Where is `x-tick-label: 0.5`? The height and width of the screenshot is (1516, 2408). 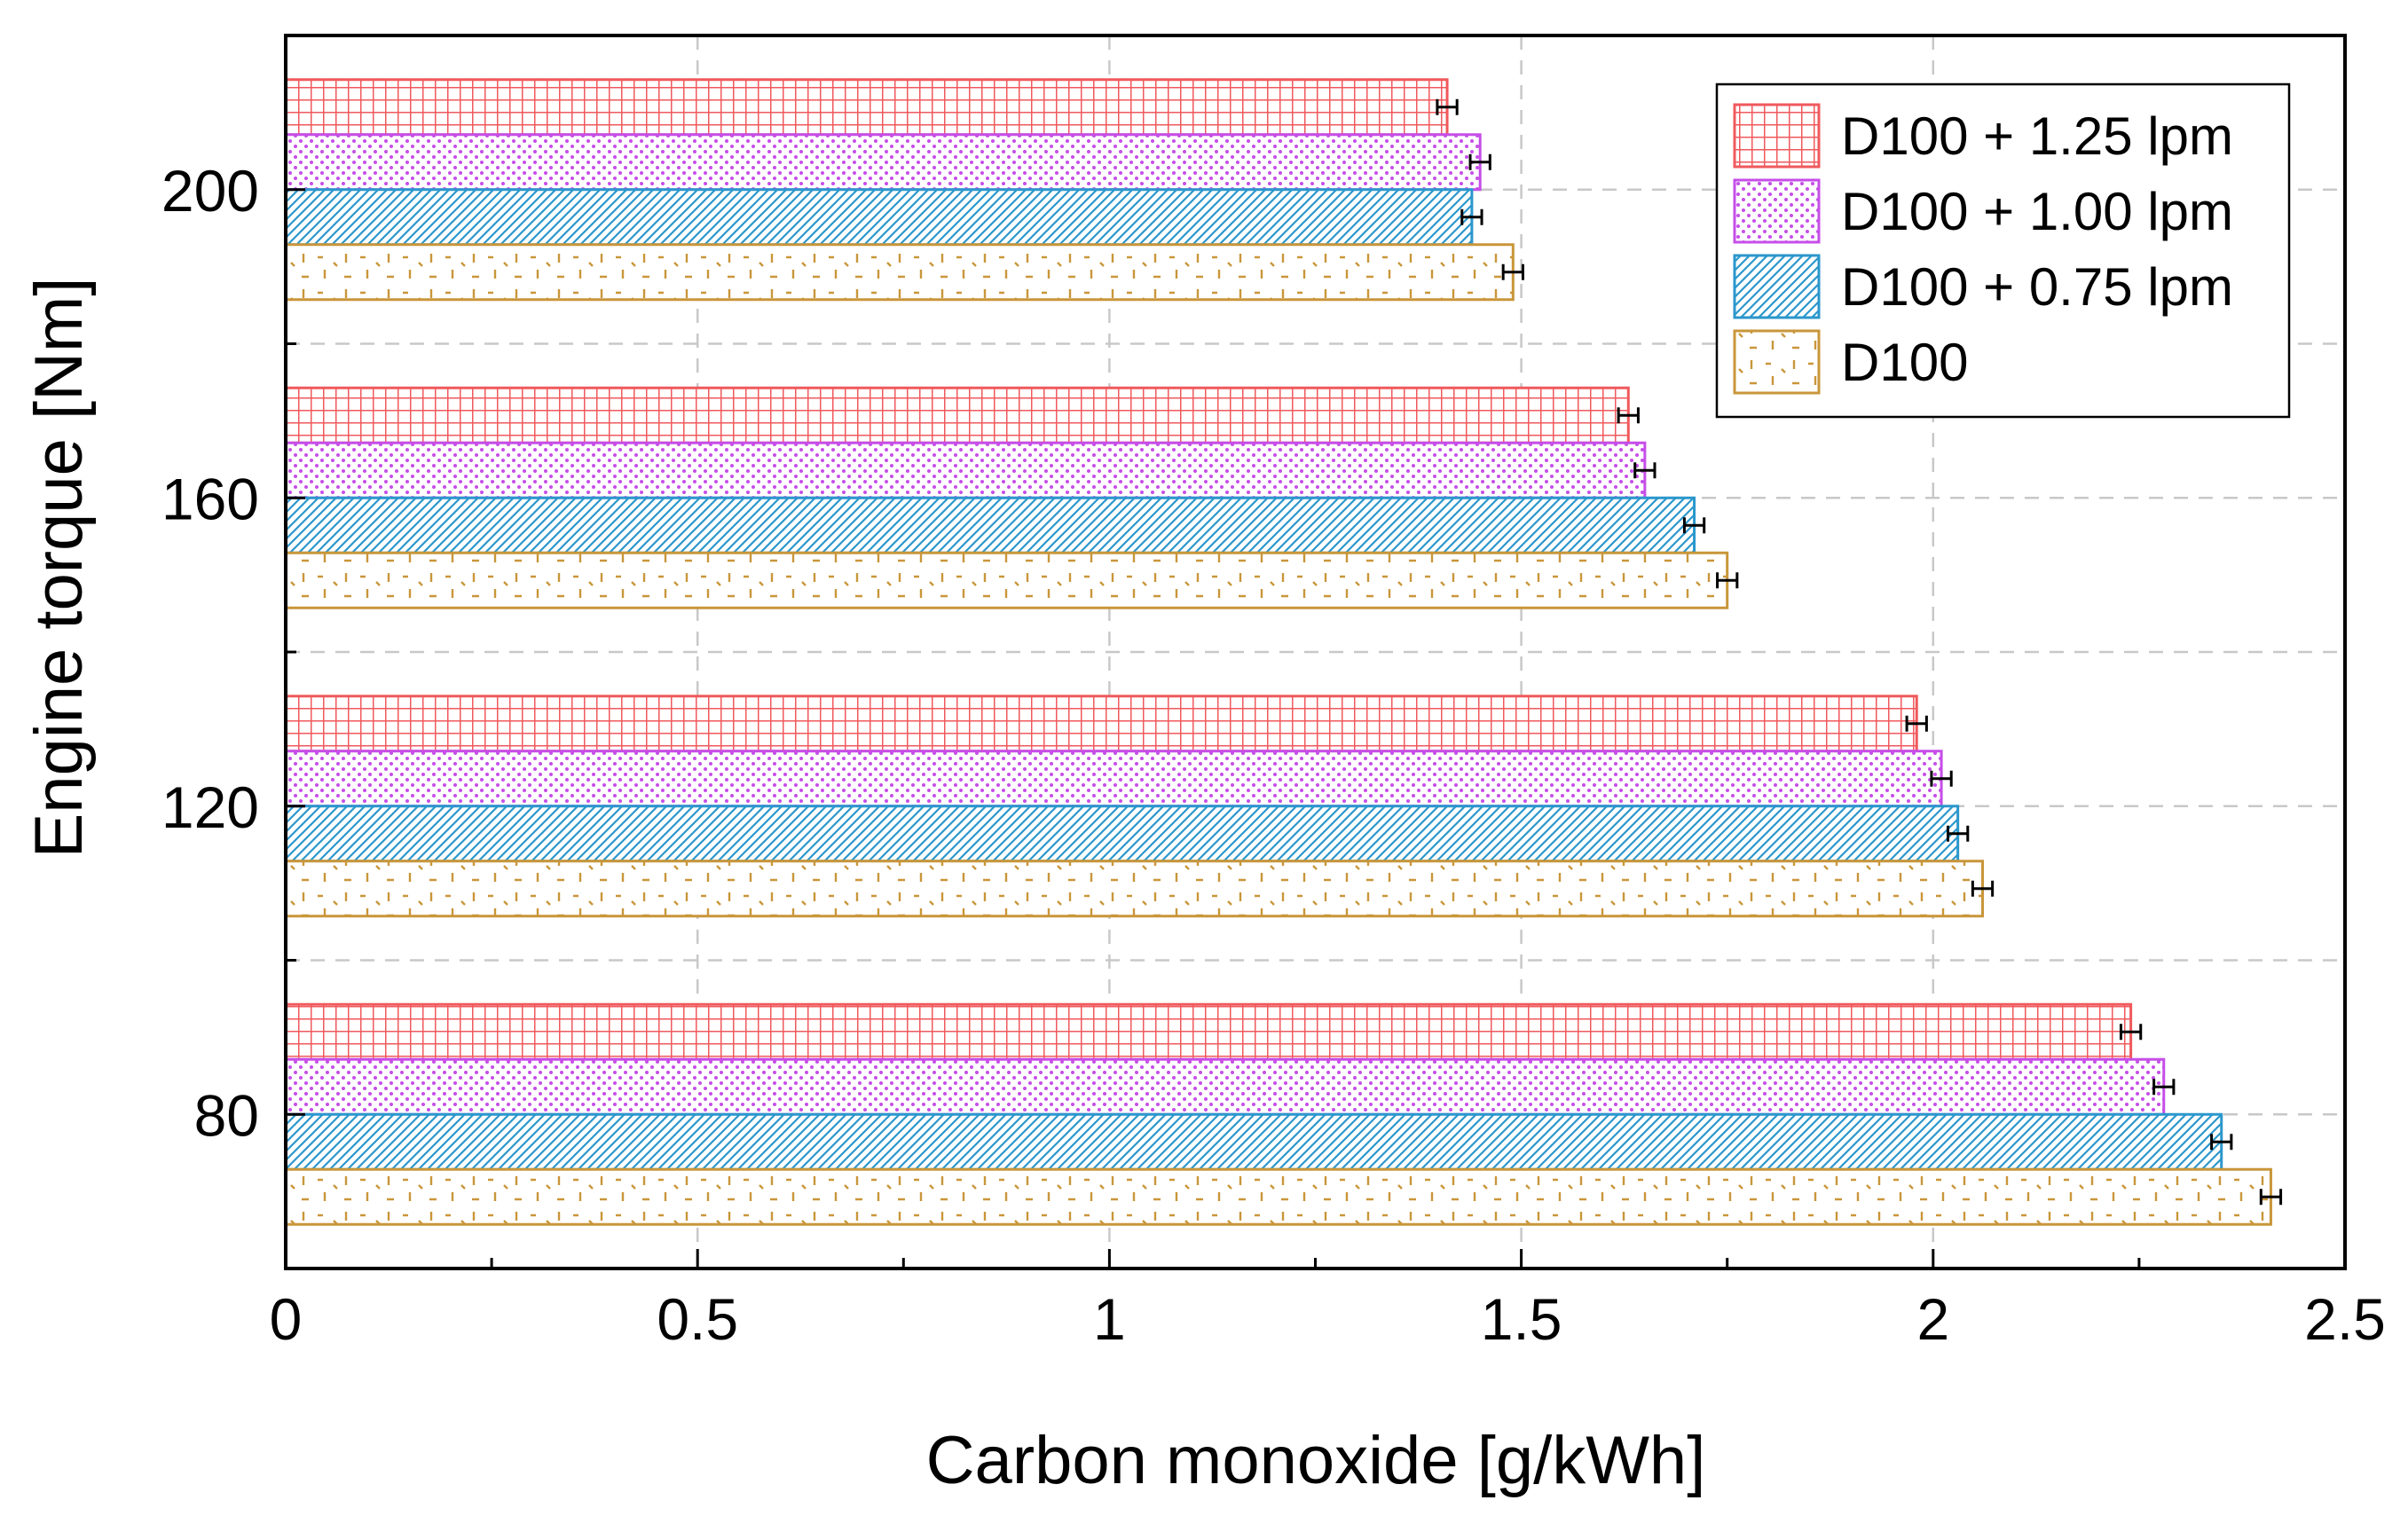
x-tick-label: 0.5 is located at coordinates (697, 1319).